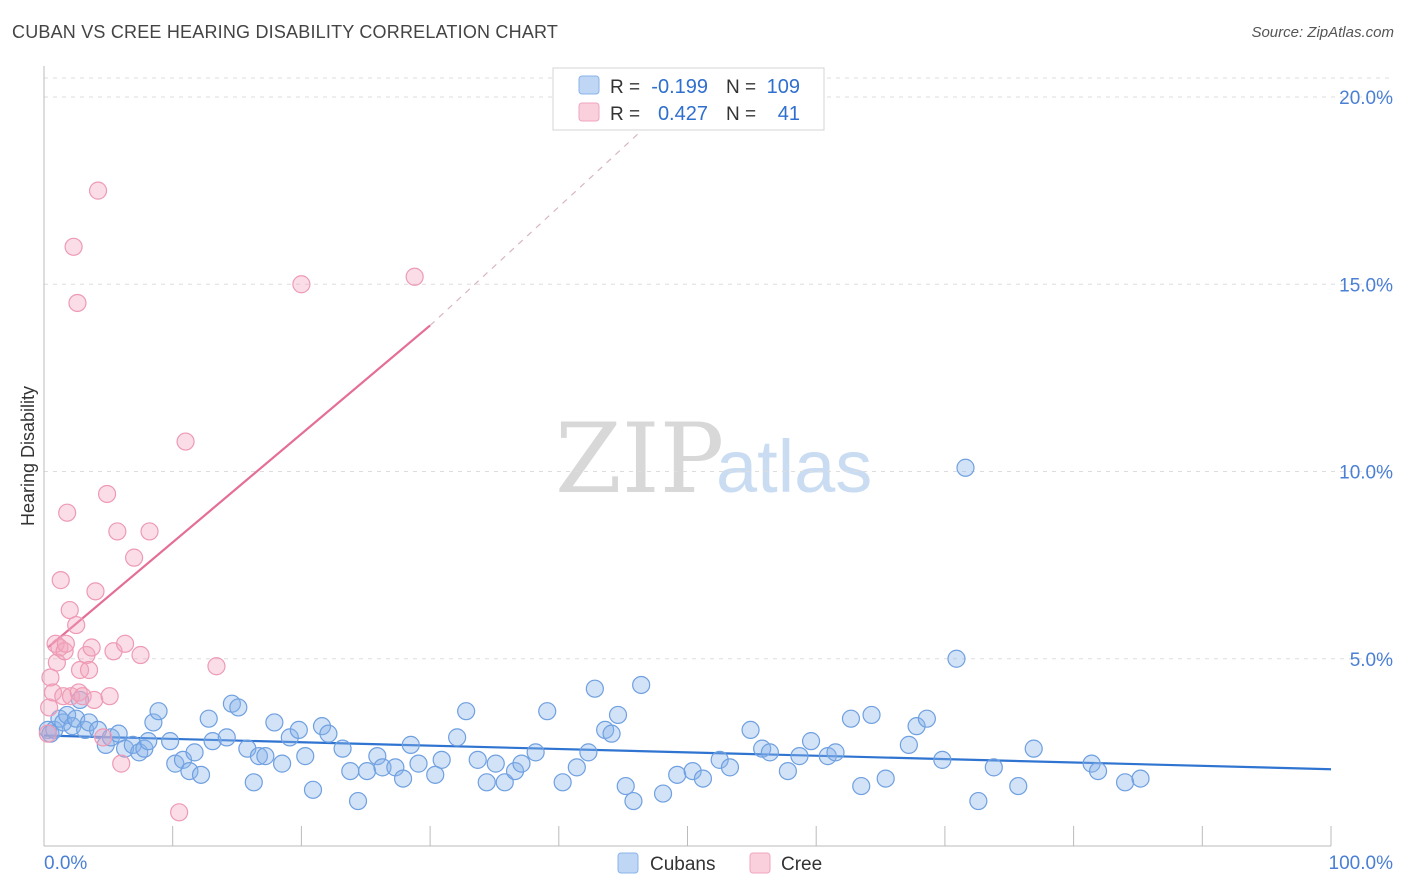 The image size is (1406, 892). What do you see at coordinates (783, 87) in the screenshot?
I see `stats-n-value-cubans: 109` at bounding box center [783, 87].